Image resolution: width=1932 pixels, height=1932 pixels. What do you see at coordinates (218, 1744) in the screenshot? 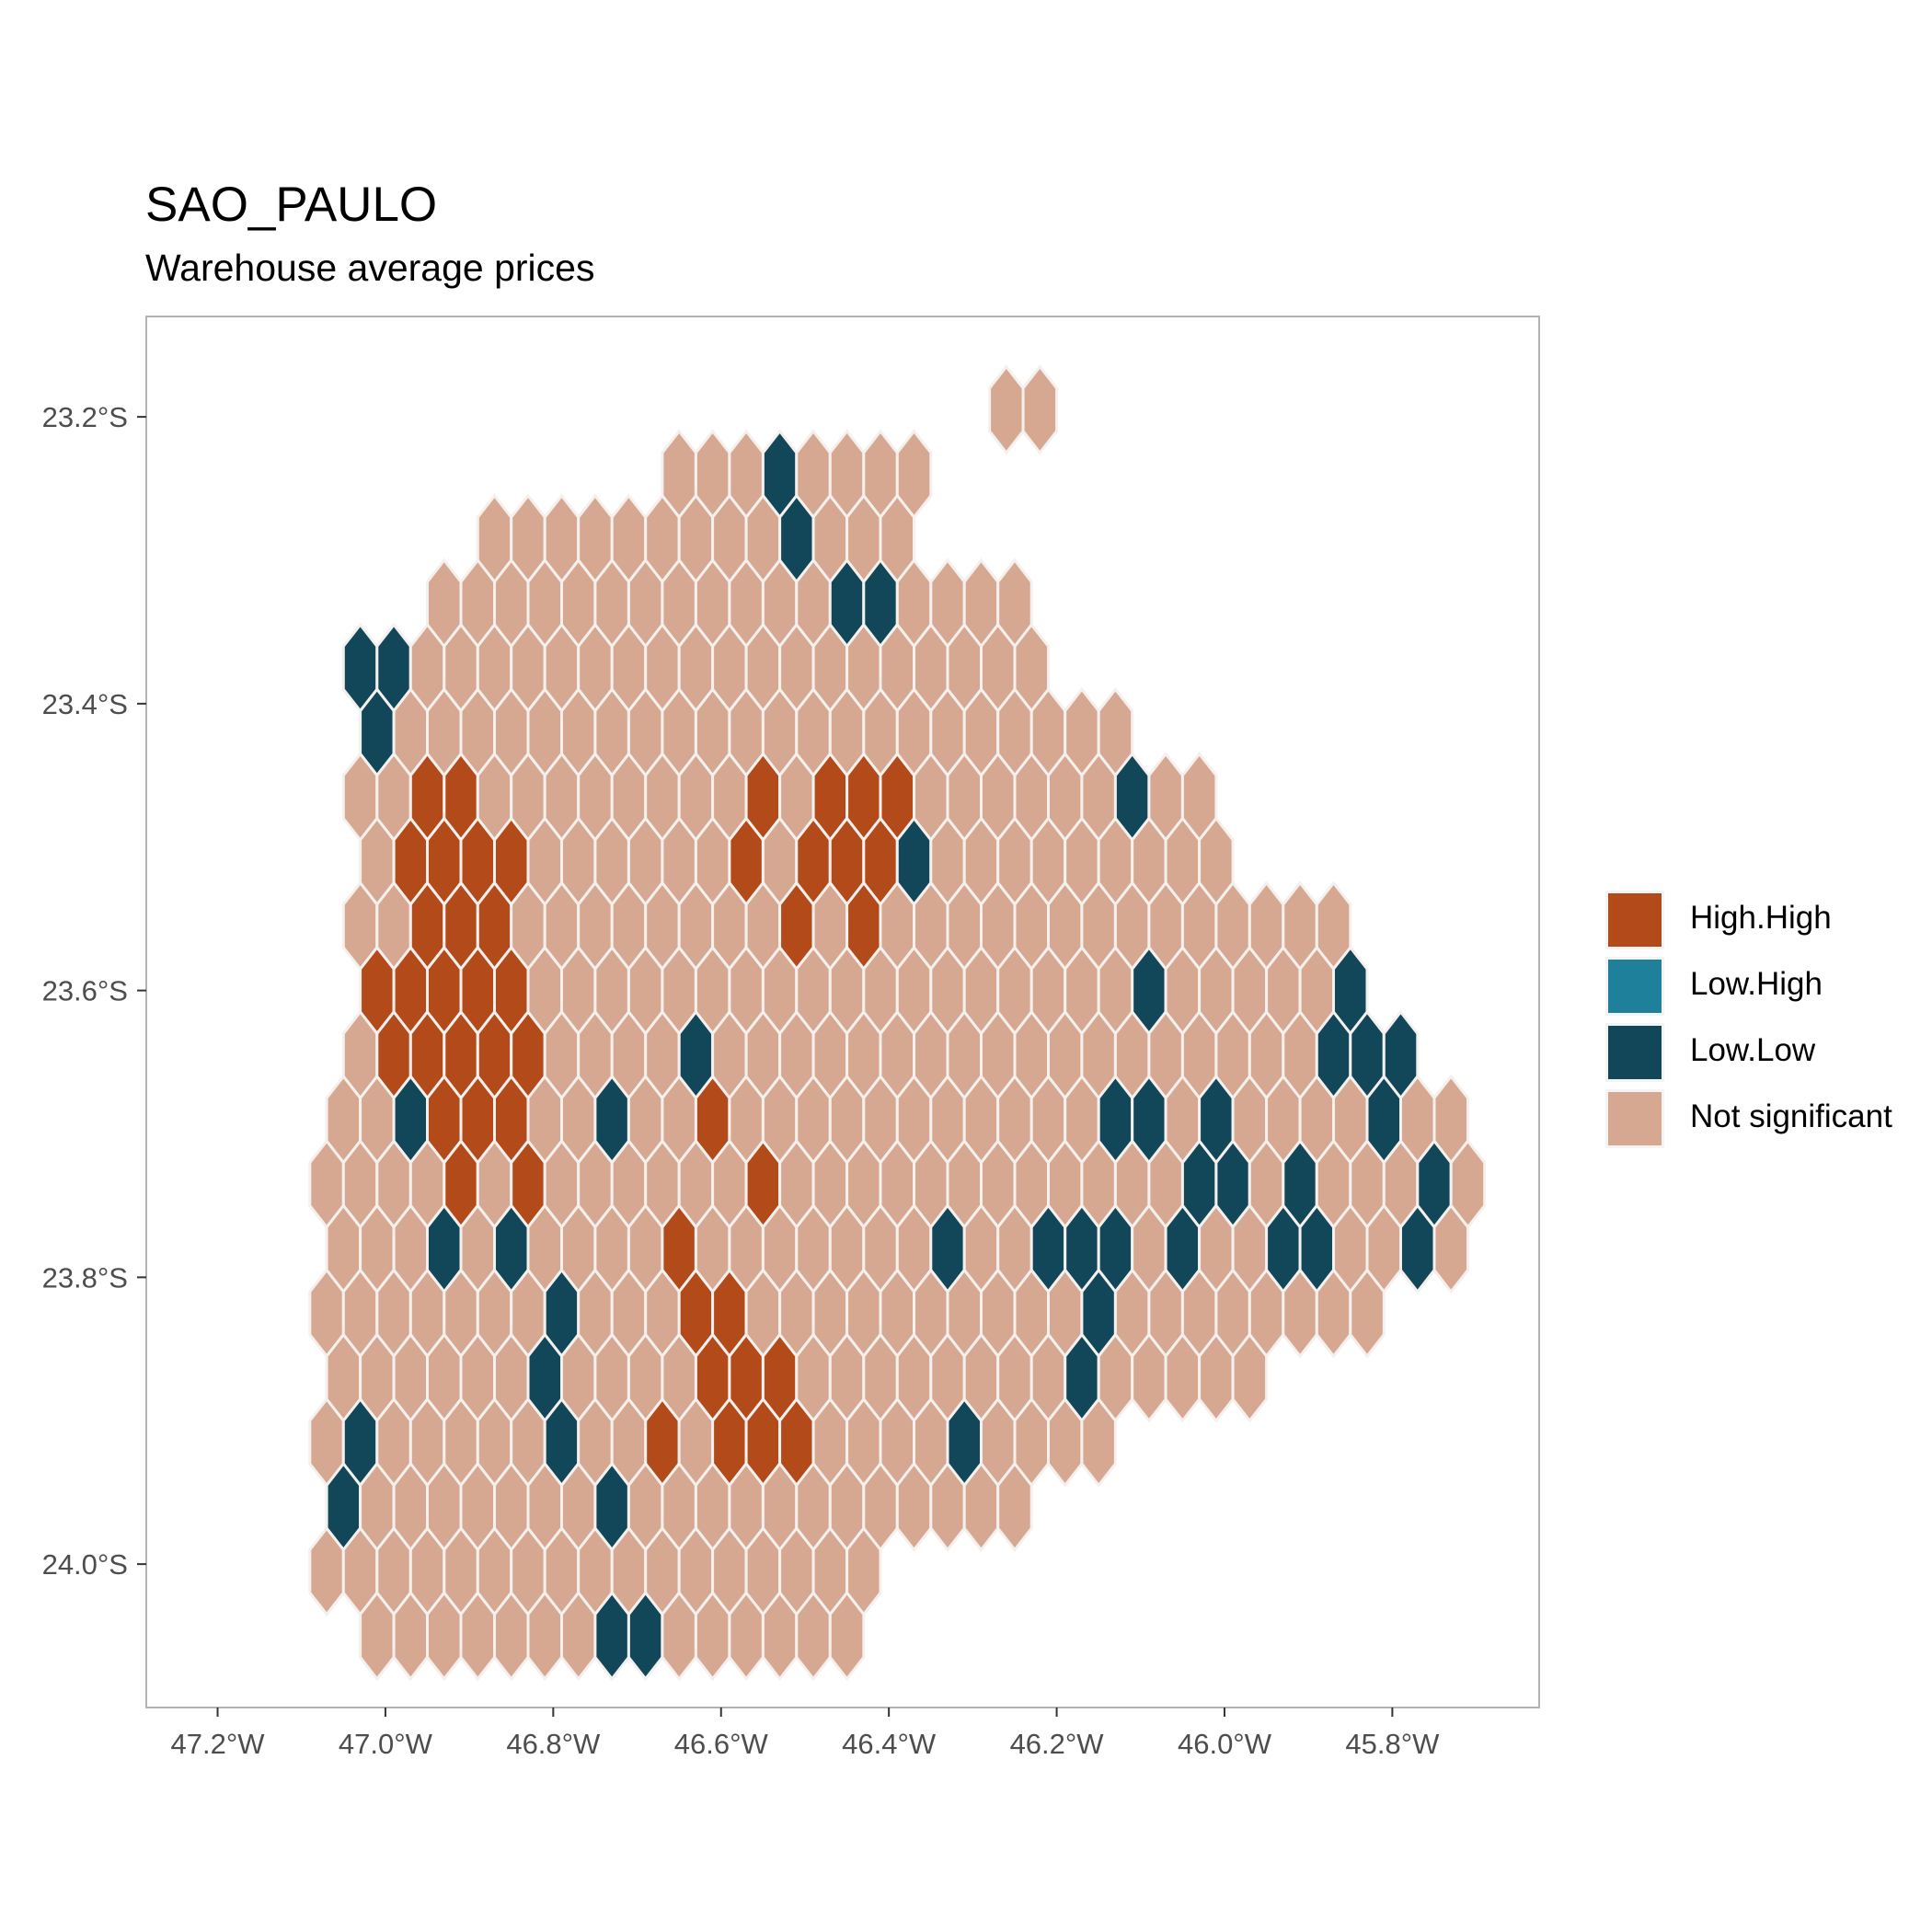
I see `x-tick-label: 47.2°W` at bounding box center [218, 1744].